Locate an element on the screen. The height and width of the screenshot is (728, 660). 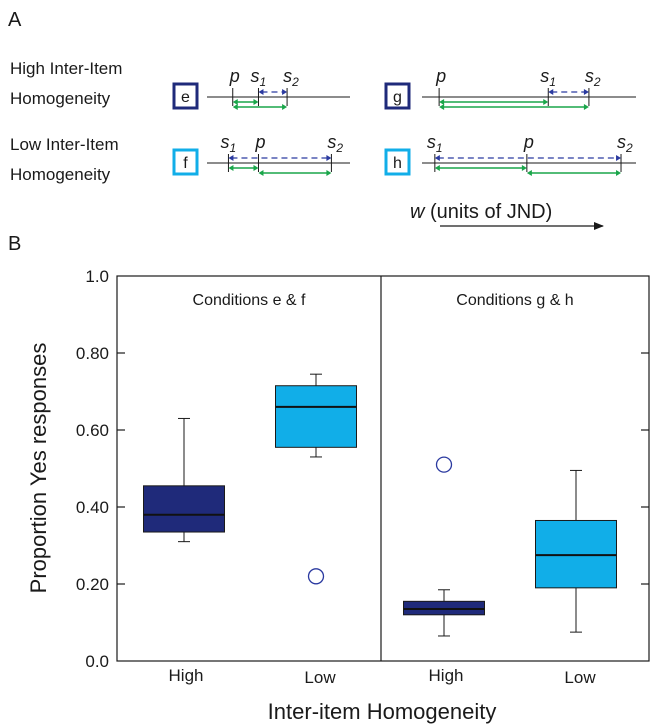
w-axis-symbol: w is located at coordinates (418, 212).